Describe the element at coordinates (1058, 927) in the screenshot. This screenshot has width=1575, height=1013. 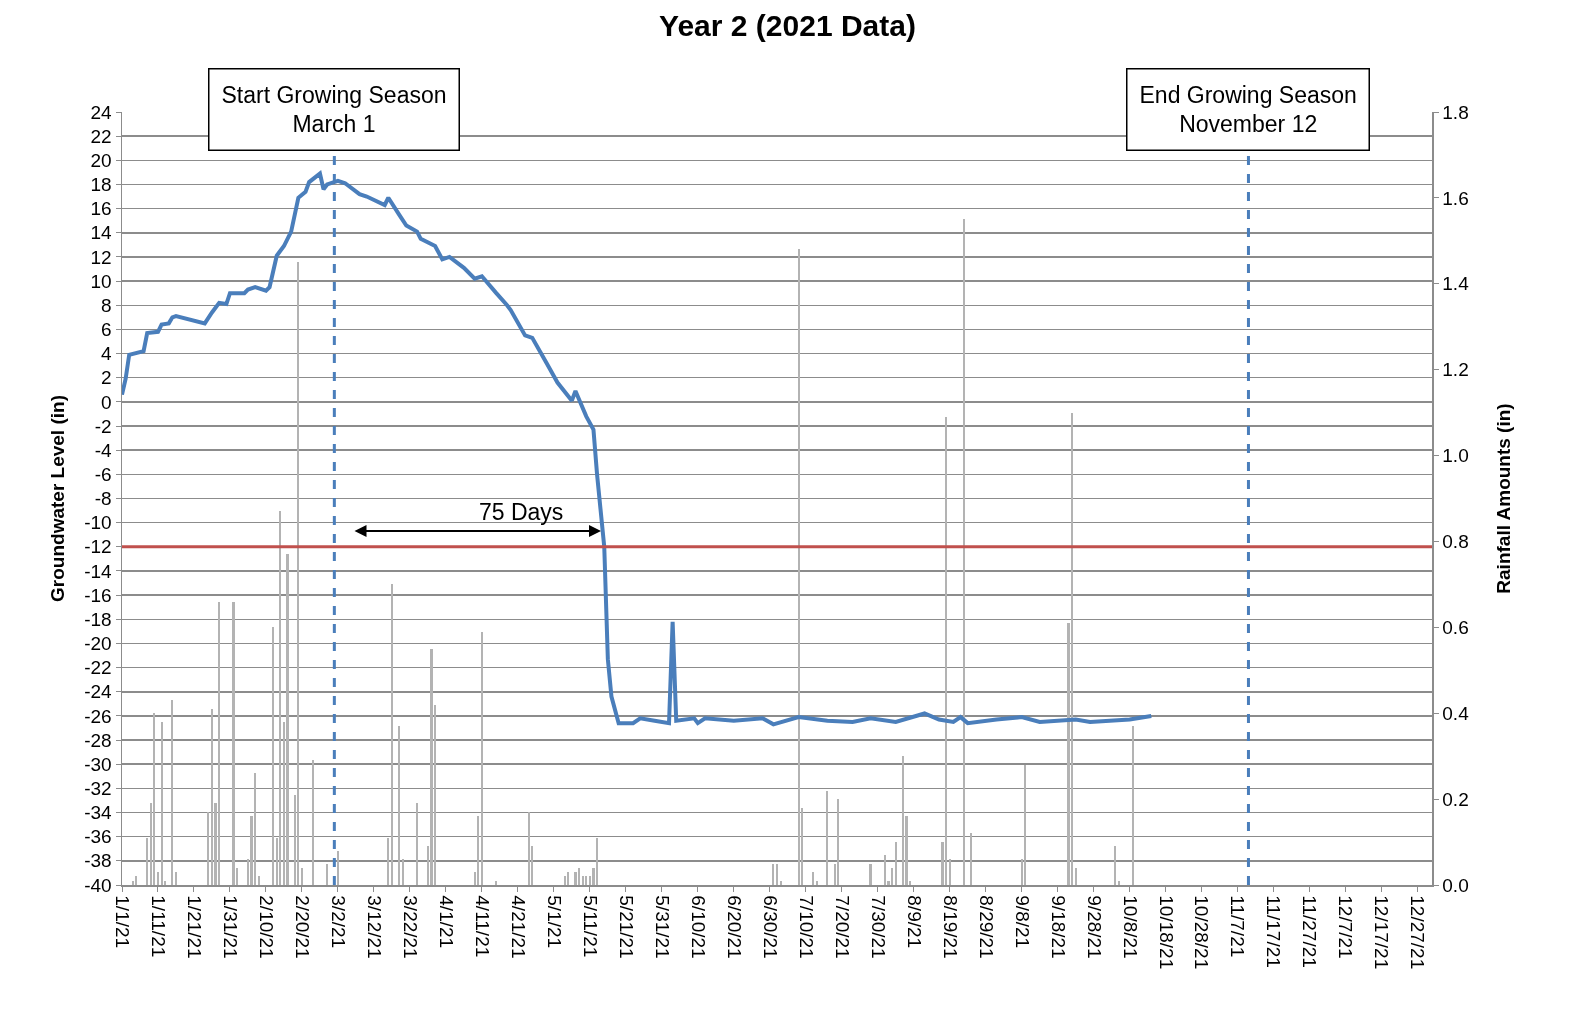
I see `x-tick-label: 9/18/21` at that location.